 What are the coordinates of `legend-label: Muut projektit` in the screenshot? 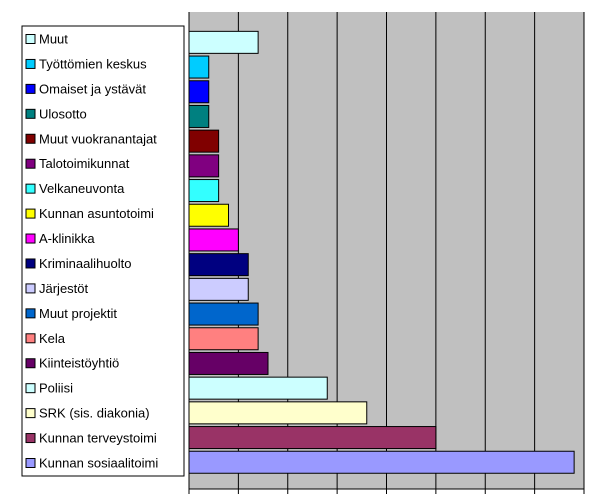 It's located at (78, 313).